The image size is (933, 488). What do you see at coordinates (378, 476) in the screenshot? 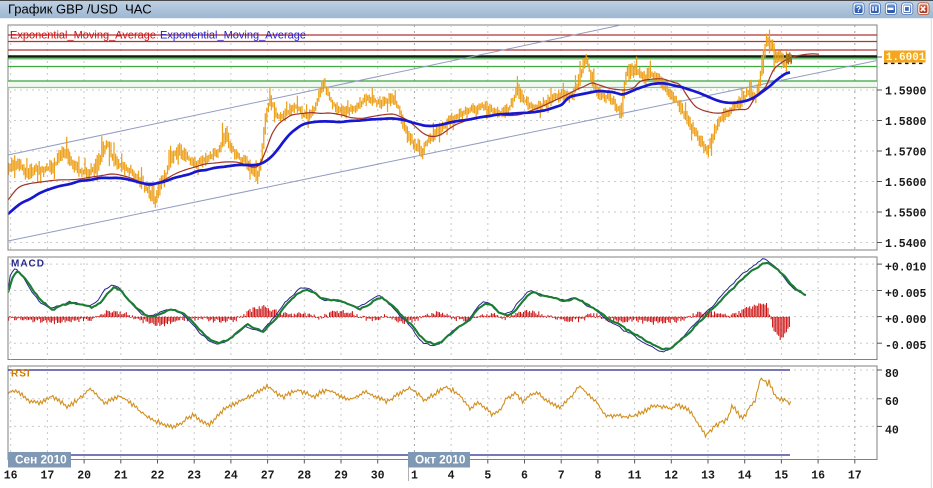
I see `svg-text: 30` at bounding box center [378, 476].